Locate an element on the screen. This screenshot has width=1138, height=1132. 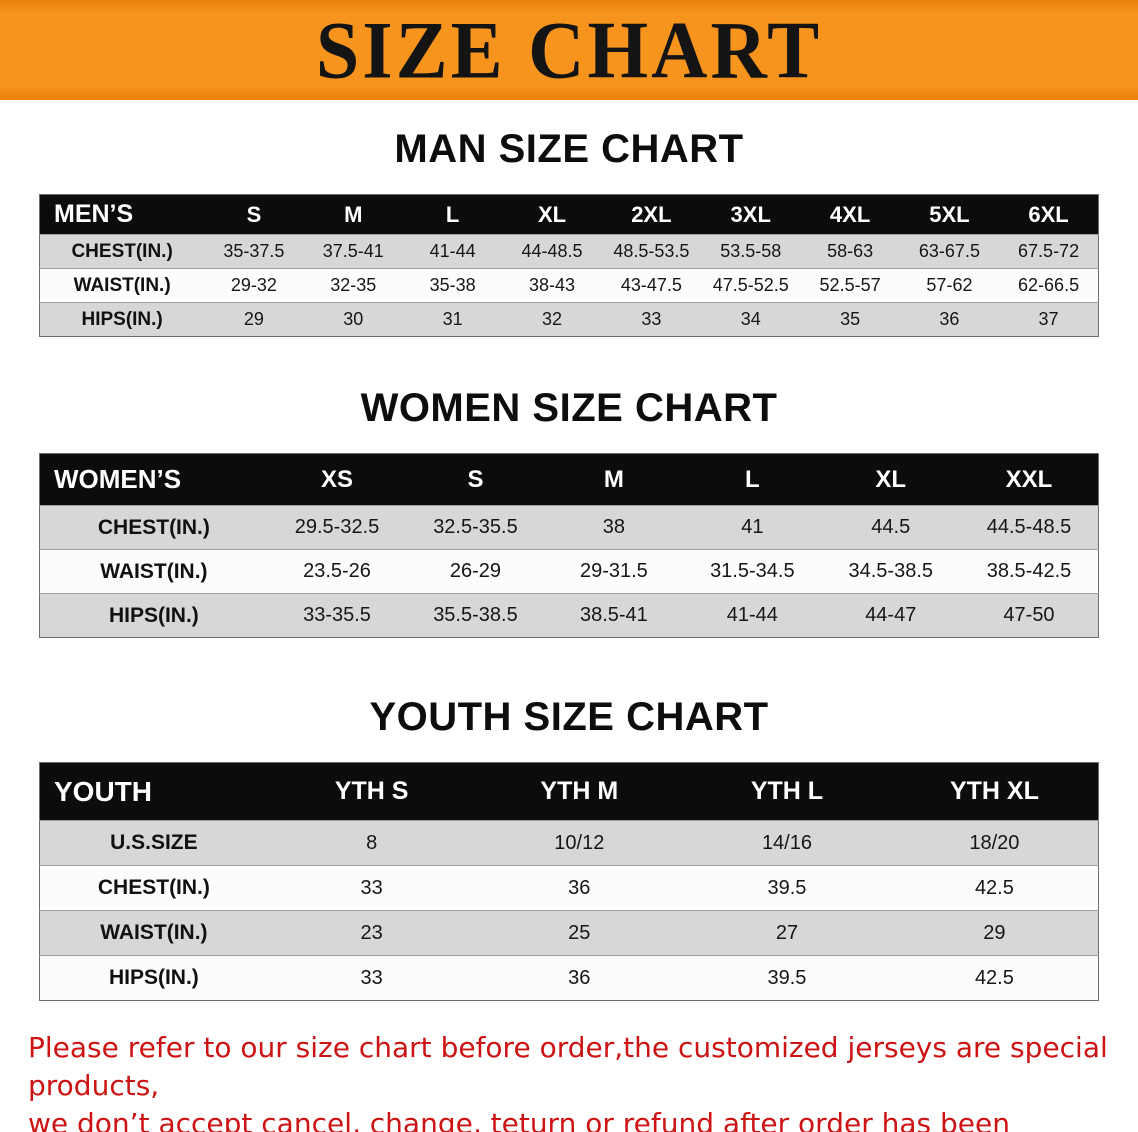
size-value-cell: 67.5-72 is located at coordinates (1049, 251).